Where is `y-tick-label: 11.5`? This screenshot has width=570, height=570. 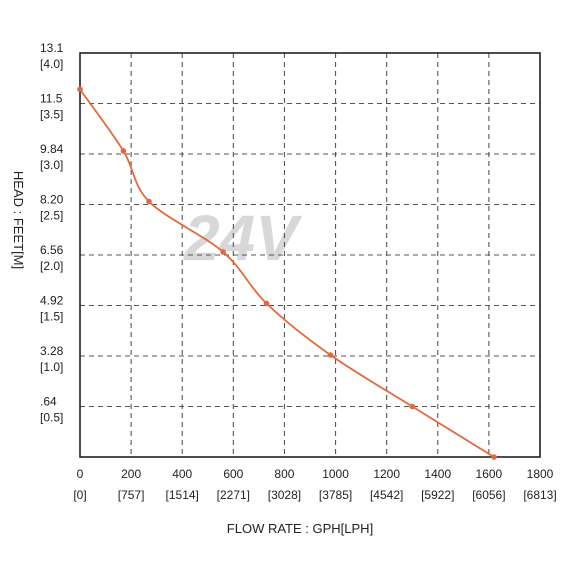 y-tick-label: 11.5 is located at coordinates (51, 99).